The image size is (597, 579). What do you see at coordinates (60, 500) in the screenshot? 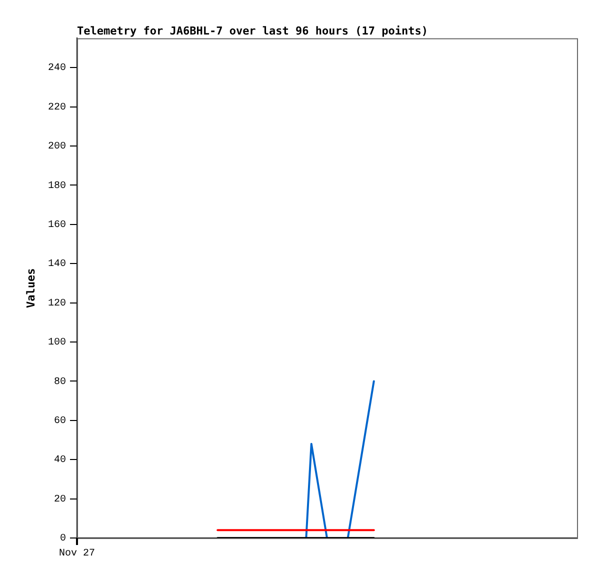
I see `y-tick-label: 20` at bounding box center [60, 500].